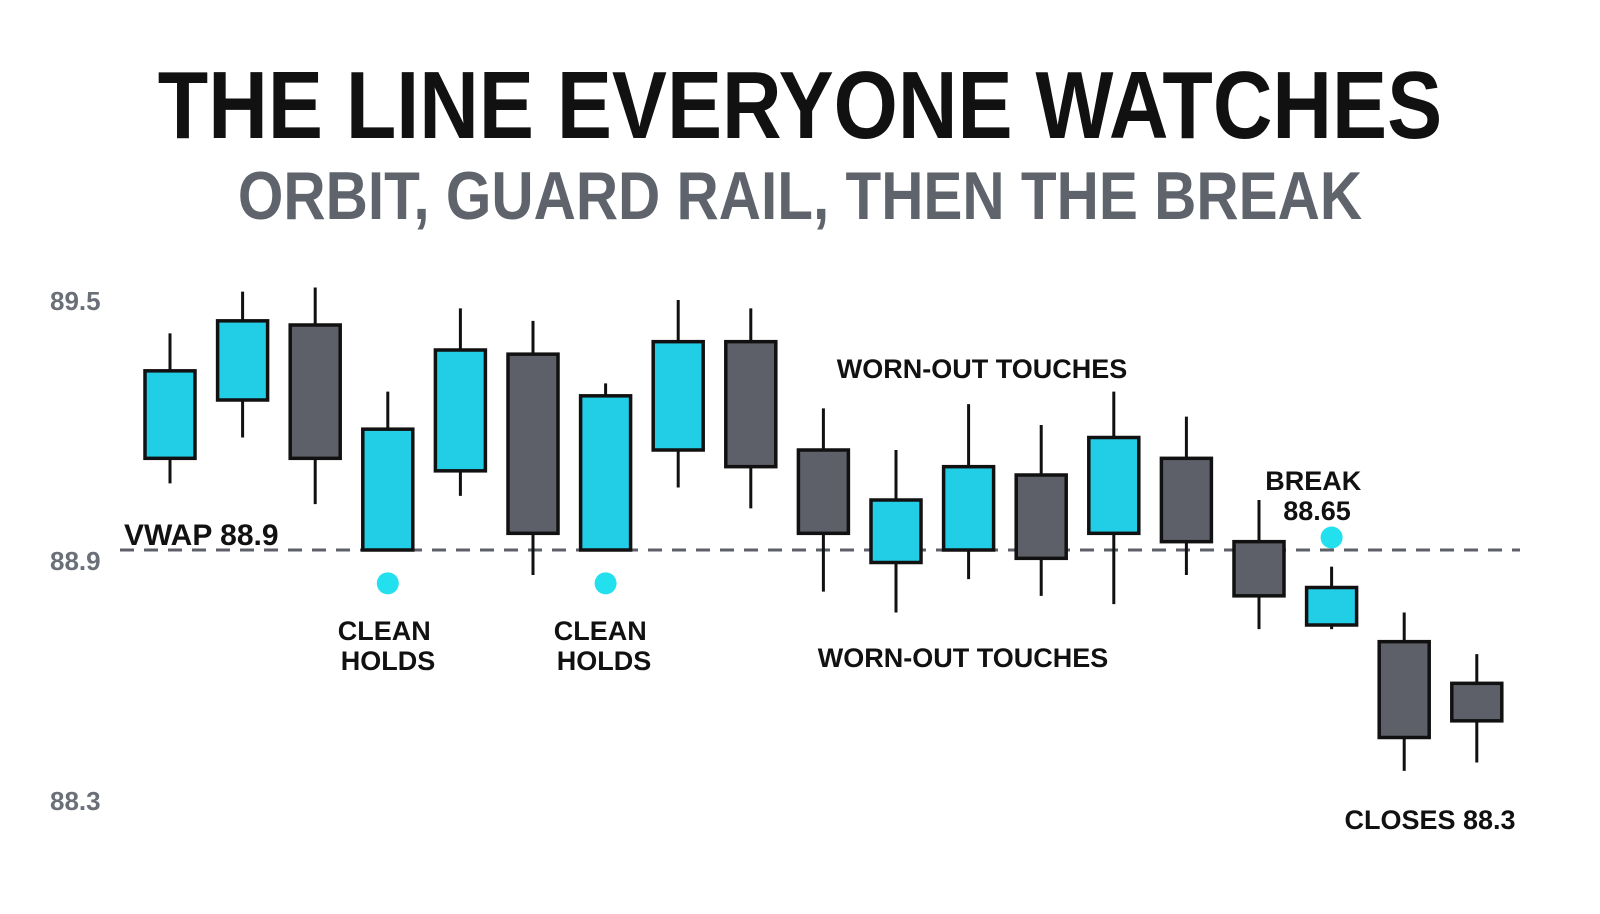  I want to click on chart-subtitle: ORBIT, GUARD RAIL, THEN THE BREAK, so click(800, 196).